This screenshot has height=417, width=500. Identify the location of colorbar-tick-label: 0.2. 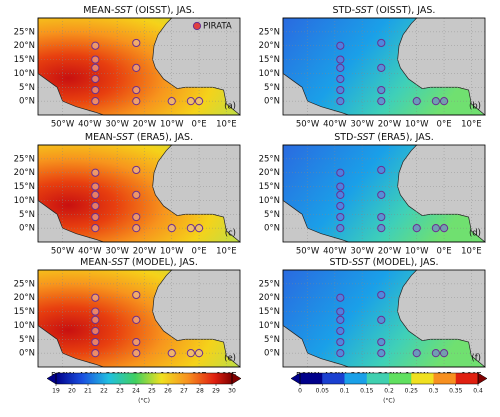
(389, 391).